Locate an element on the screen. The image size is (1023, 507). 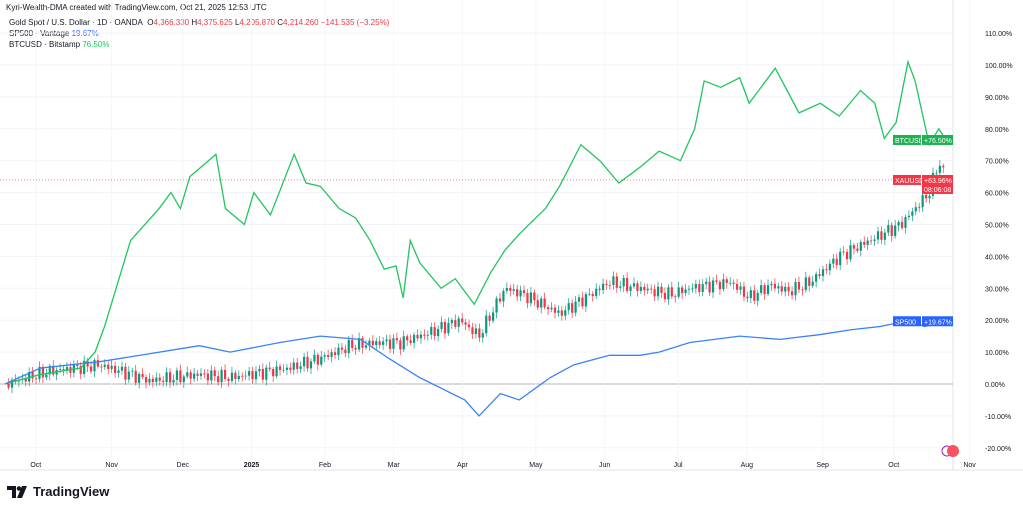
x-tick-label: Feb is located at coordinates (325, 465).